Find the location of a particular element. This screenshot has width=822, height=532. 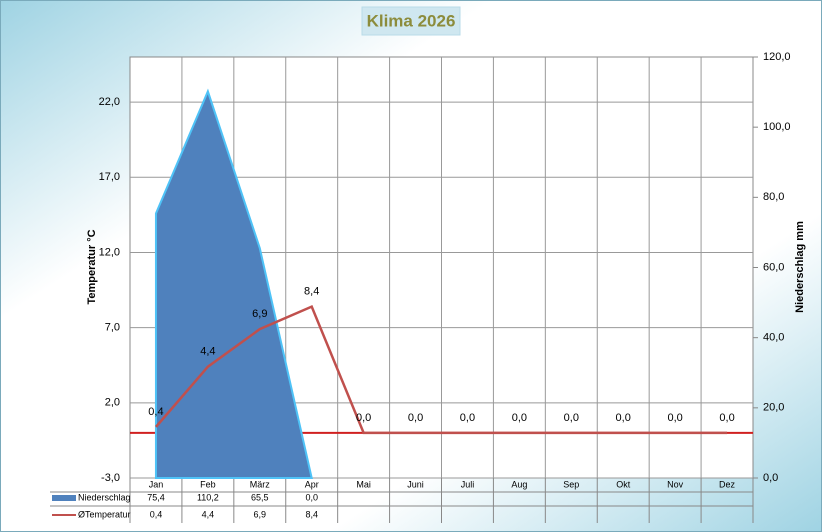

y-tick-label: -3,0 is located at coordinates (110, 478).